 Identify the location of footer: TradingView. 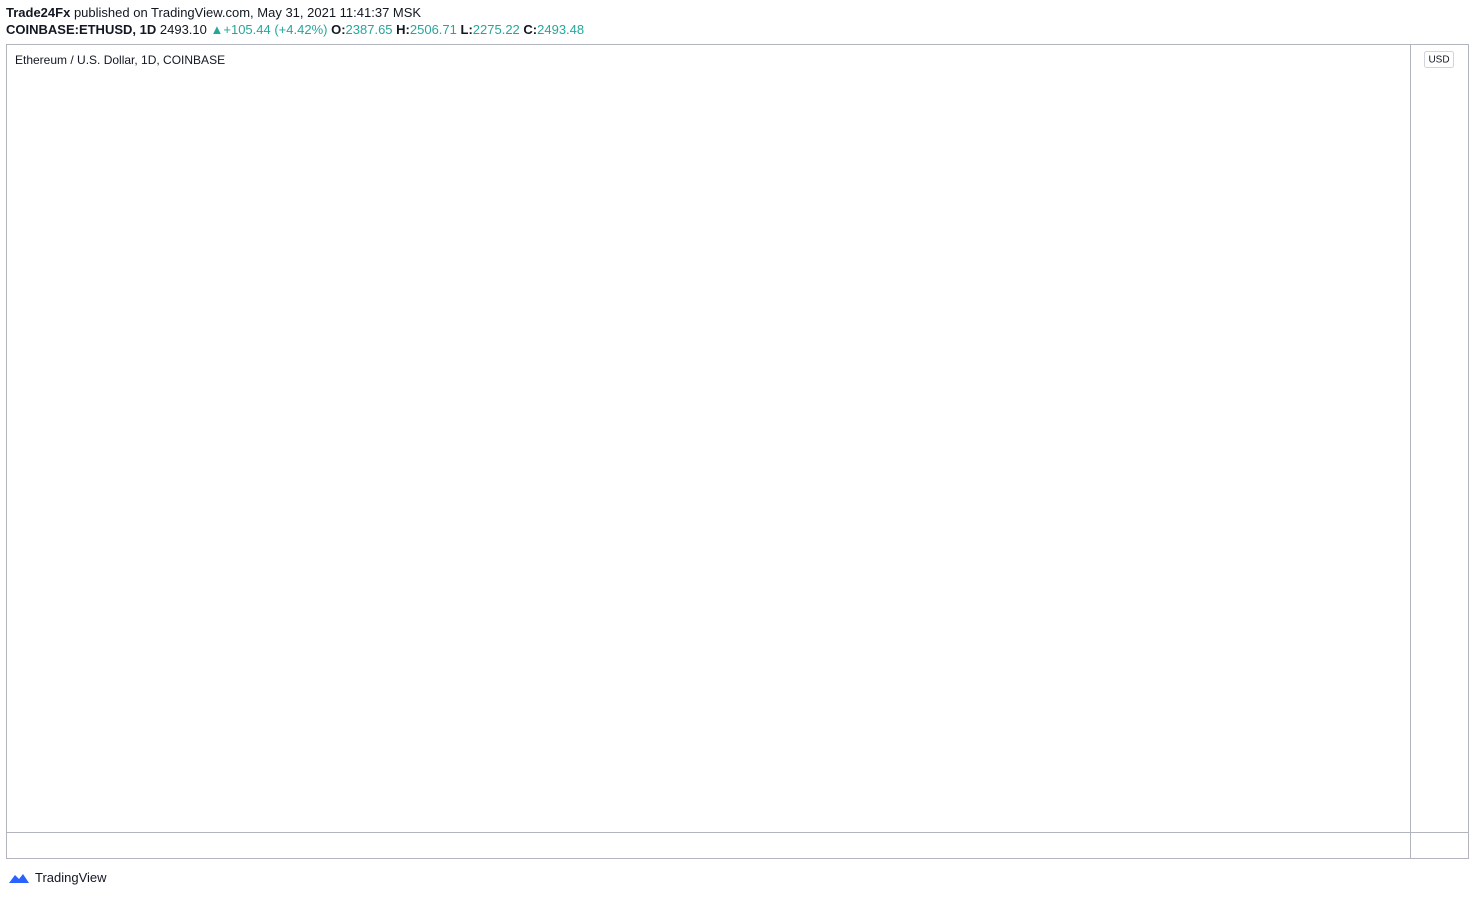
(57, 877).